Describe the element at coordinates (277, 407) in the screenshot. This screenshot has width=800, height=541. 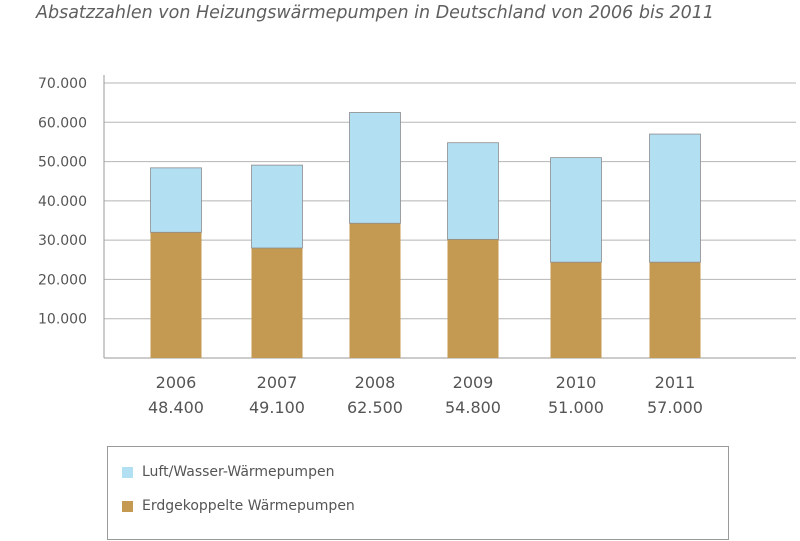
I see `bar-total-label: 49.100` at that location.